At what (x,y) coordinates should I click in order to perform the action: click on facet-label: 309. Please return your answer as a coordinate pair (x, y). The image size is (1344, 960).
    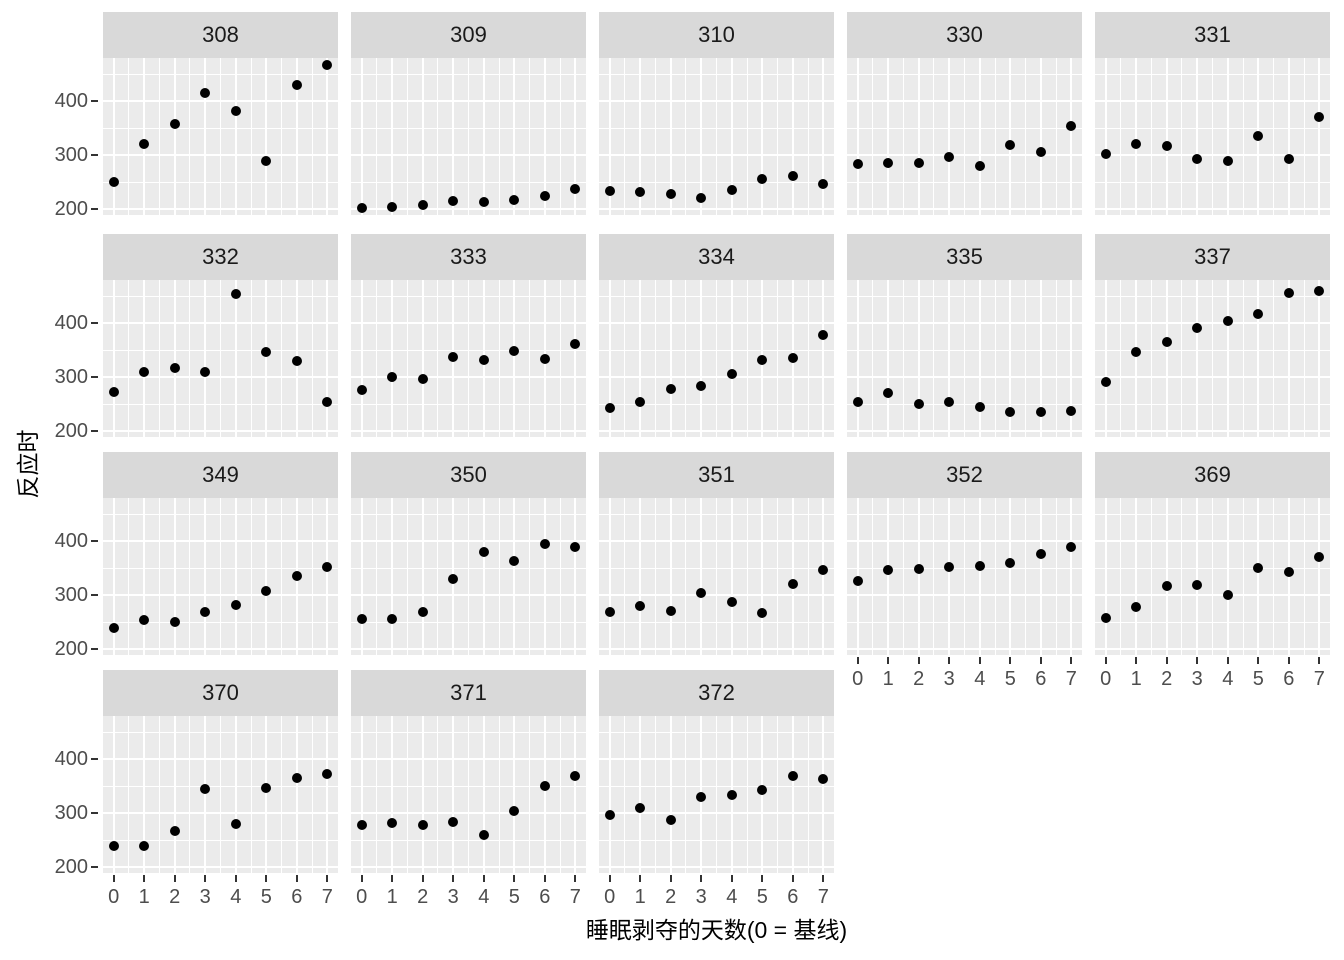
    Looking at the image, I should click on (468, 34).